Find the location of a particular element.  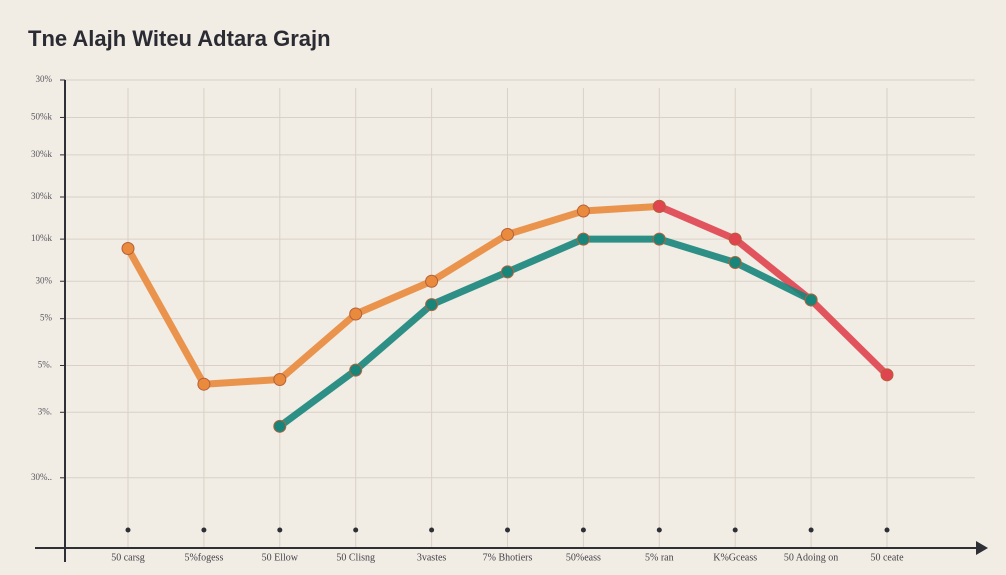

x-tick-label: 3vastes is located at coordinates (432, 557).